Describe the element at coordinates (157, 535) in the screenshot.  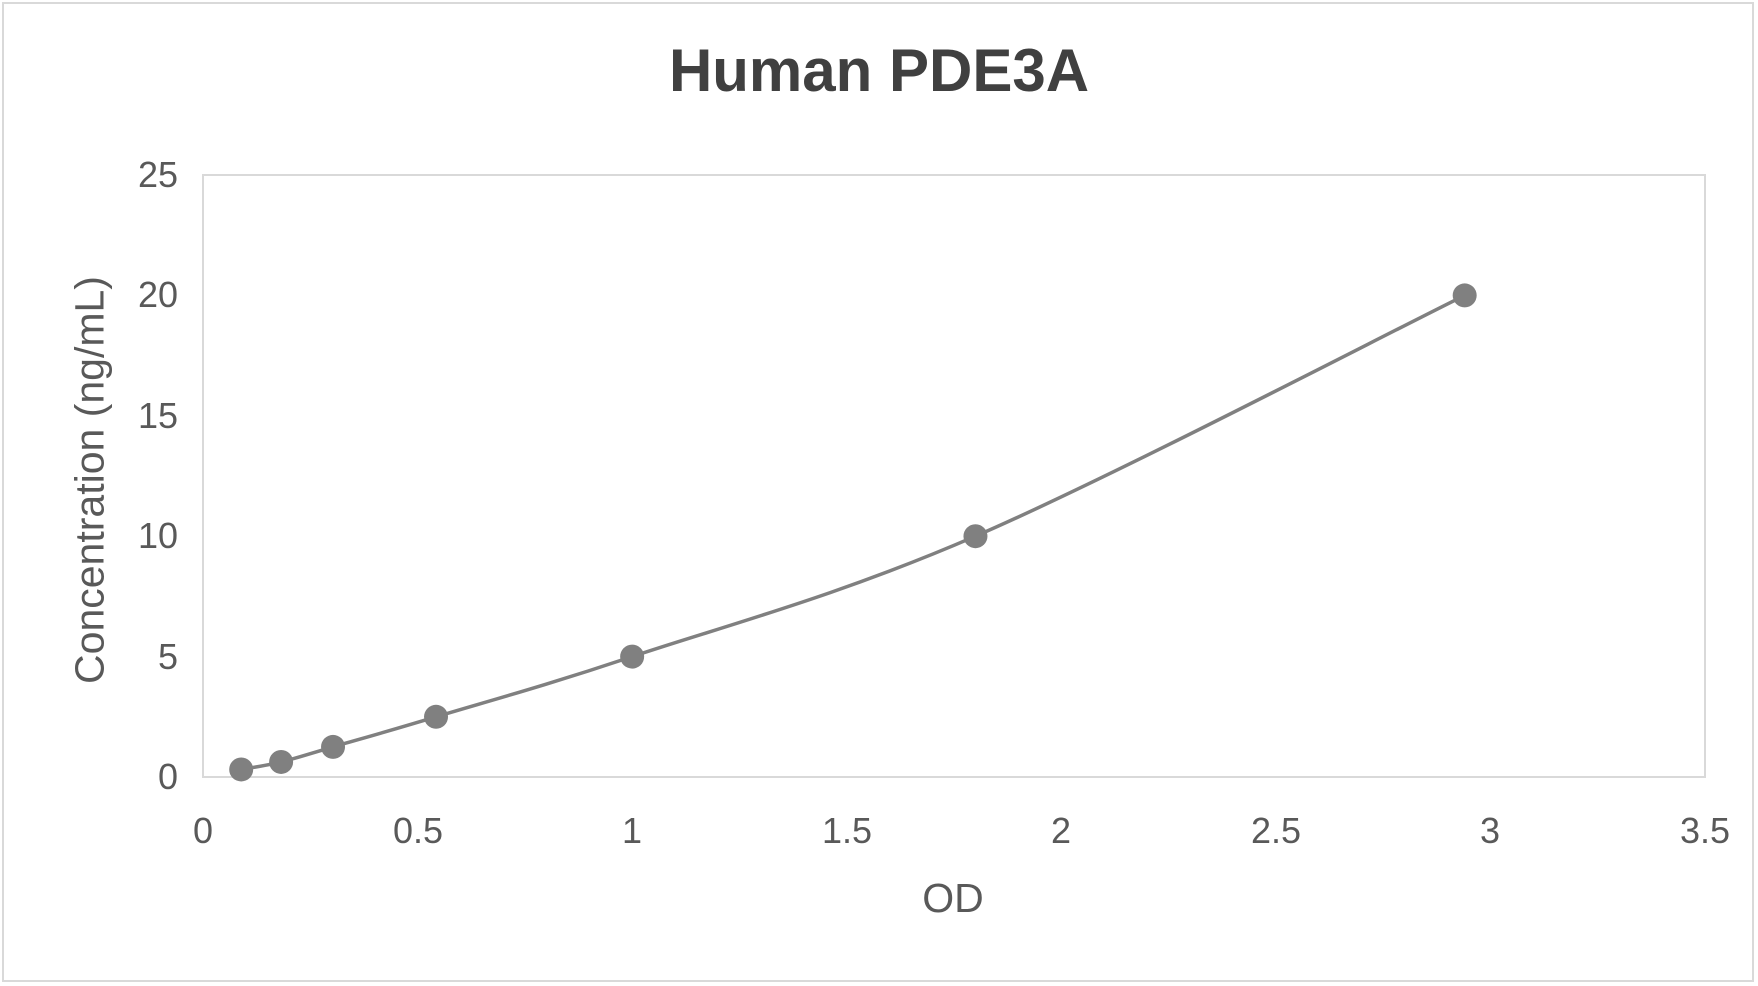
I see `y-tick: 10` at that location.